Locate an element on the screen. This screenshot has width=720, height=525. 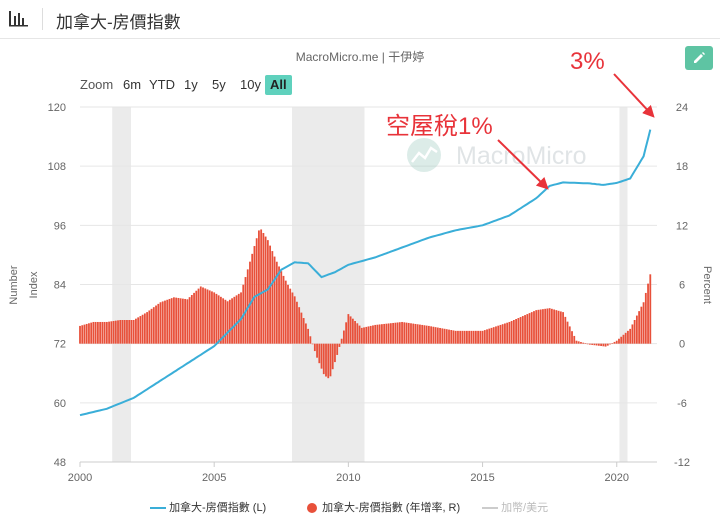
watermark-text: MacroMicro is located at coordinates (521, 156).